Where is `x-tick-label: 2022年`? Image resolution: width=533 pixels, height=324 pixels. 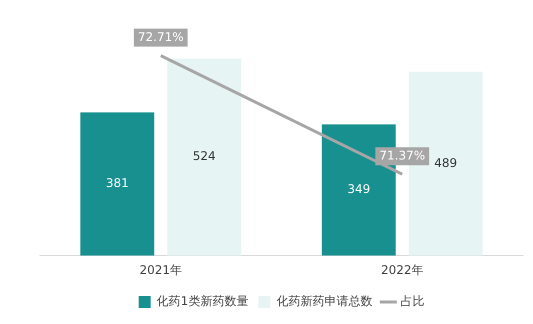
x-tick-label: 2022年 is located at coordinates (402, 269).